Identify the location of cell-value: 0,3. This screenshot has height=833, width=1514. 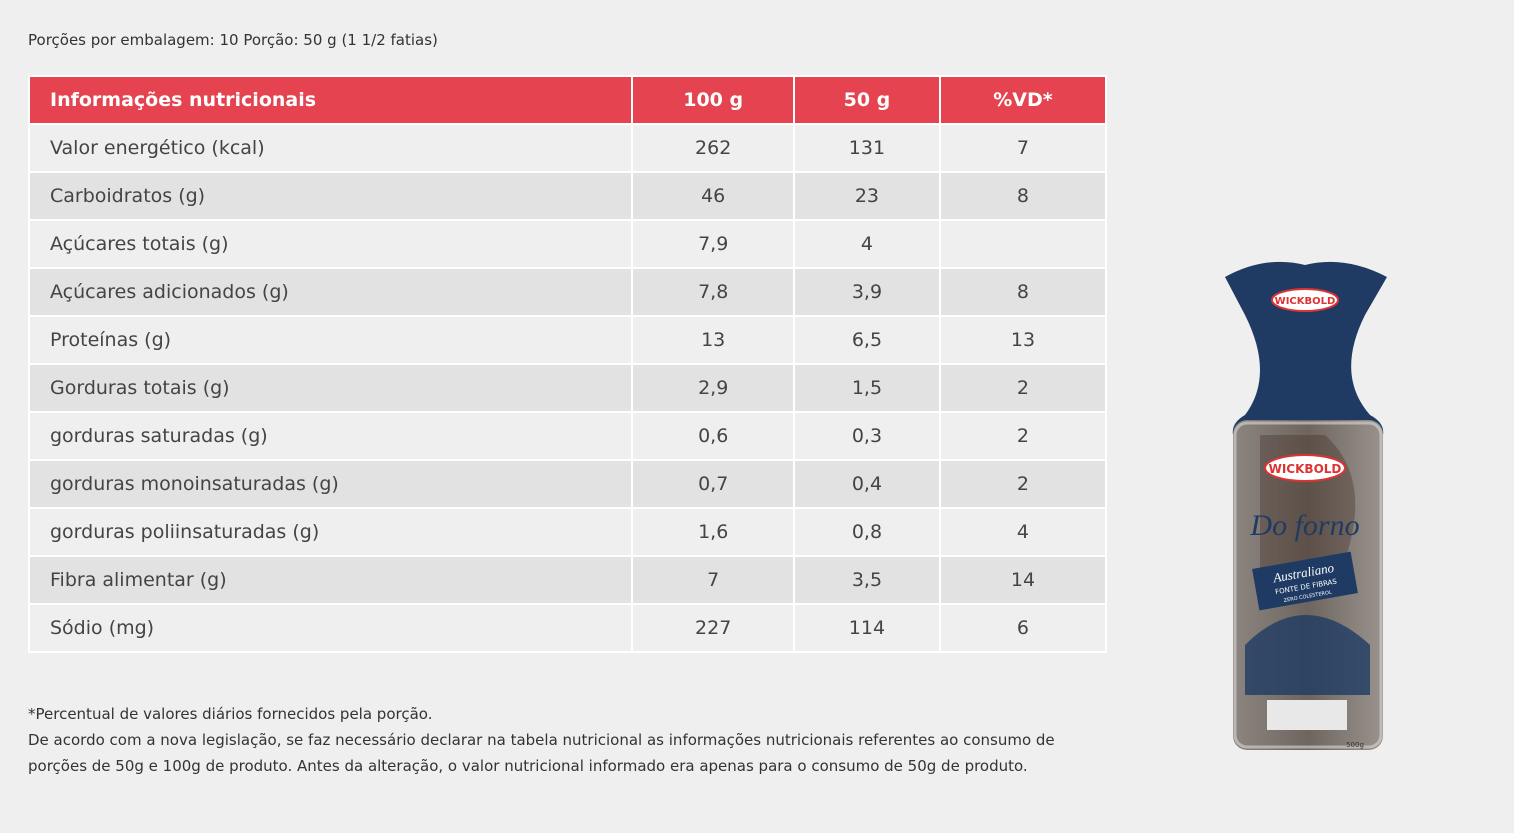
(866, 436).